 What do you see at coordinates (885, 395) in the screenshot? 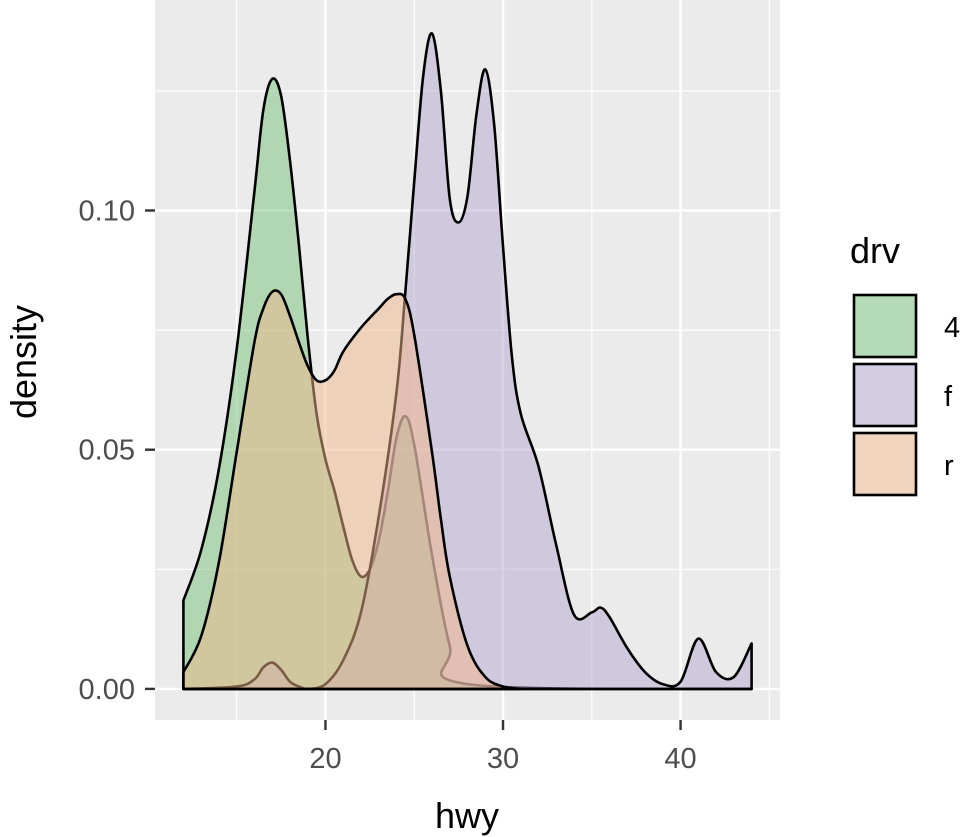
I see `legend-swatch-f` at bounding box center [885, 395].